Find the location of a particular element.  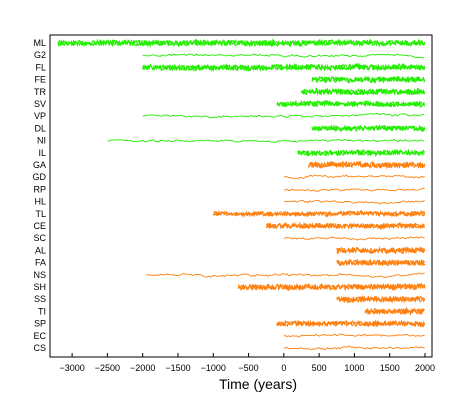

category-label-al: AL is located at coordinates (40, 250).